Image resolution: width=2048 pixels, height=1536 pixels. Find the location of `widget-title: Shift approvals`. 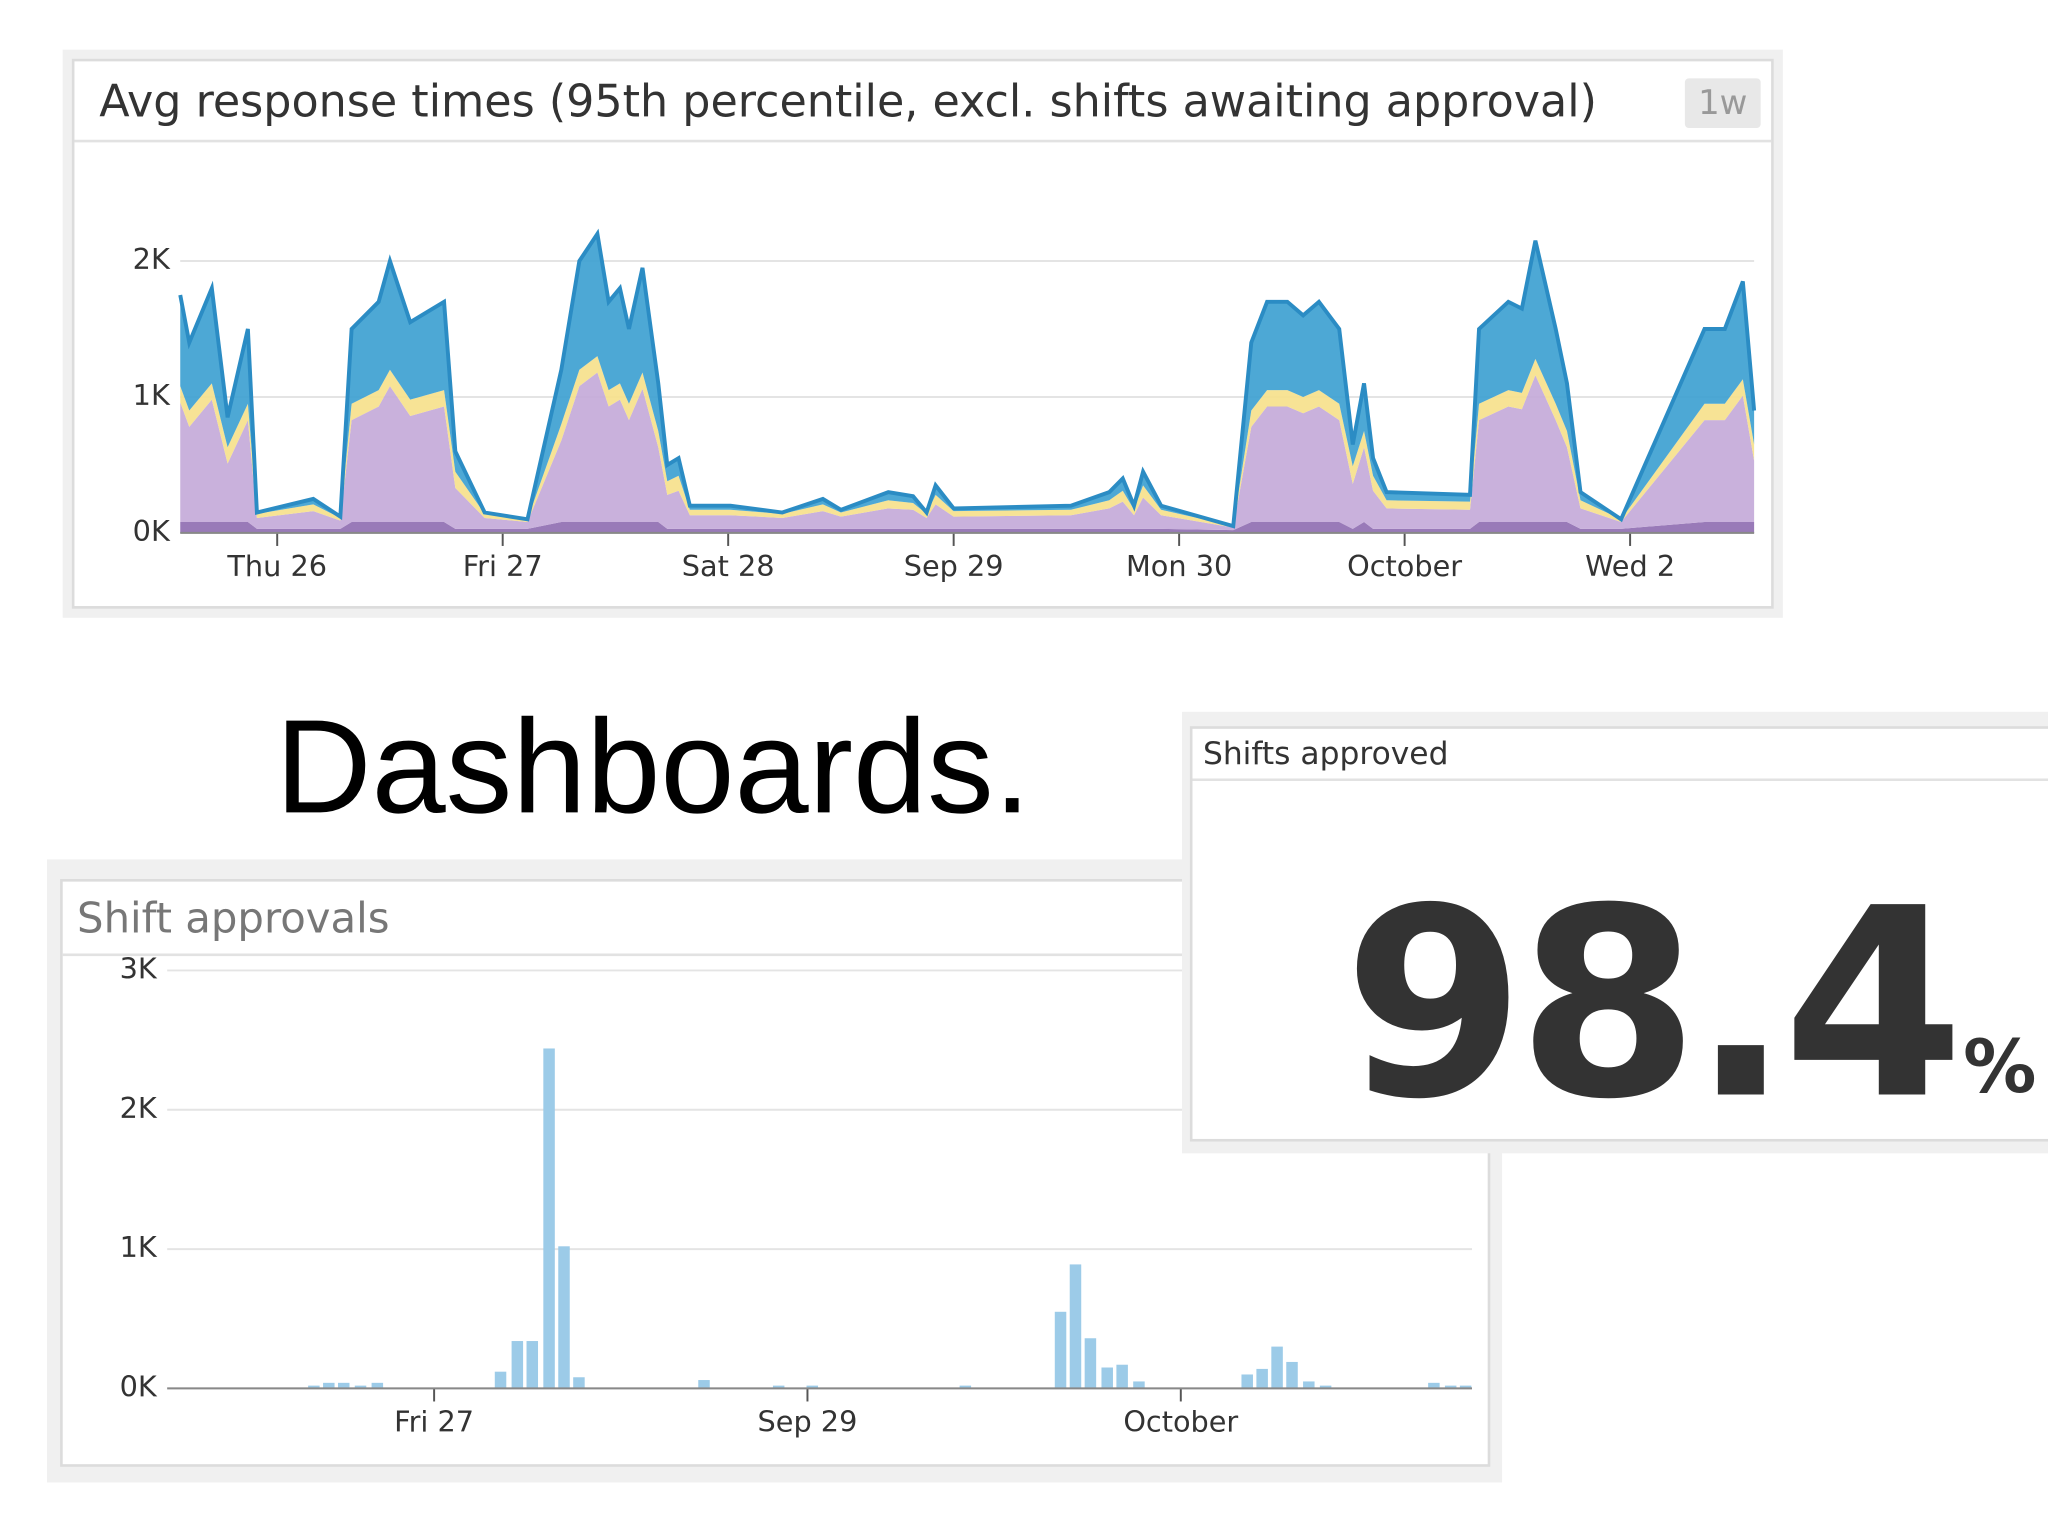

widget-title: Shift approvals is located at coordinates (233, 917).